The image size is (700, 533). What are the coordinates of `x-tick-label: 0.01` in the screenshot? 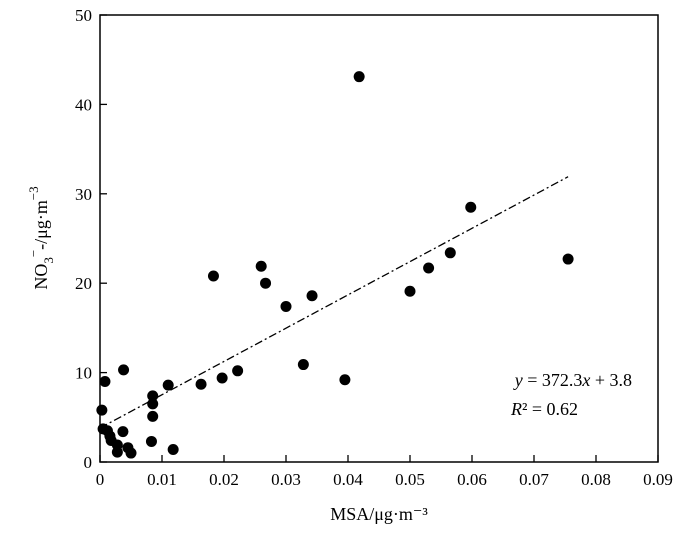 It's located at (162, 479).